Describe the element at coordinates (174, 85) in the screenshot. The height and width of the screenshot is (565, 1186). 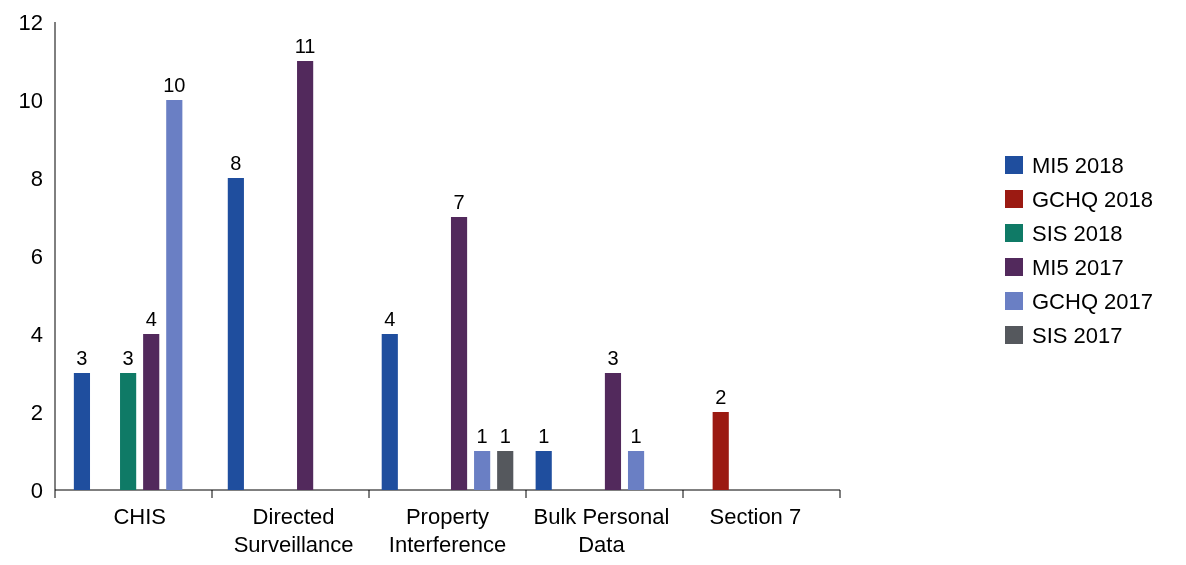
I see `data-label: 10` at that location.